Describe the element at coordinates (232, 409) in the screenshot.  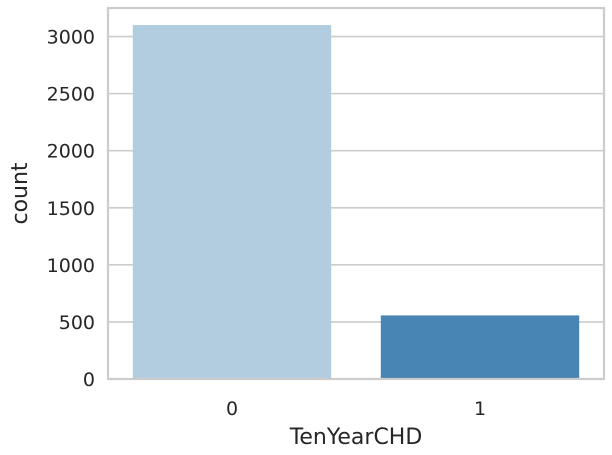
I see `x-tick-label: 0` at that location.